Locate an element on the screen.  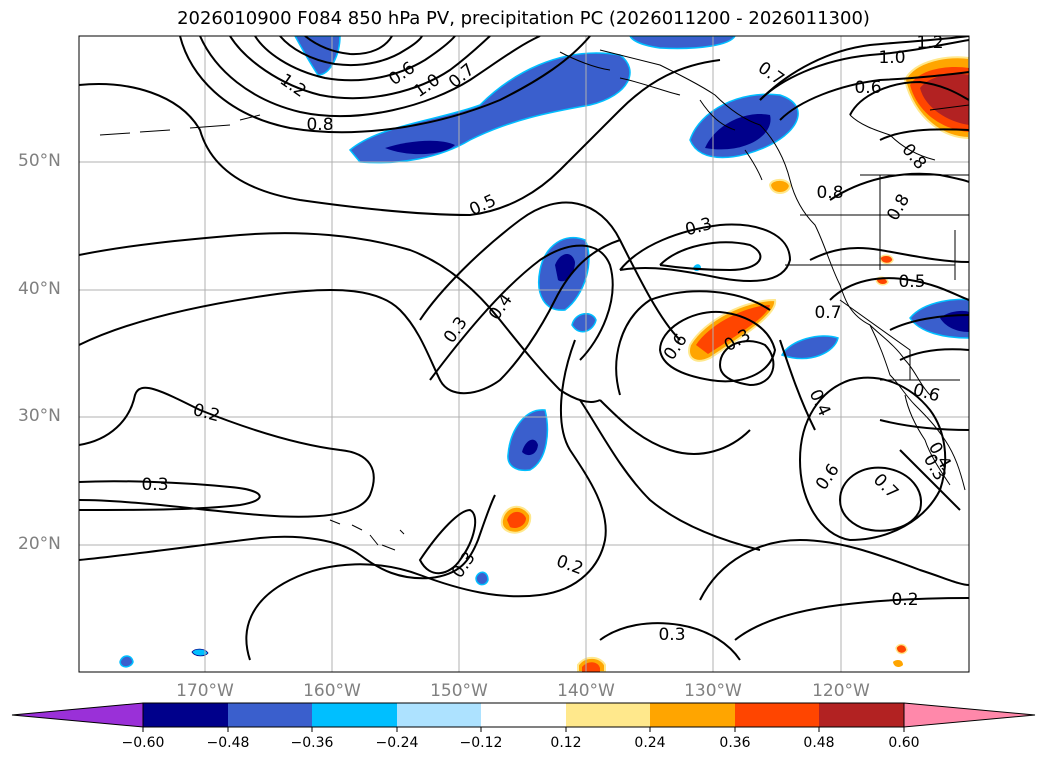
lon-label-120w: 120°W is located at coordinates (841, 691).